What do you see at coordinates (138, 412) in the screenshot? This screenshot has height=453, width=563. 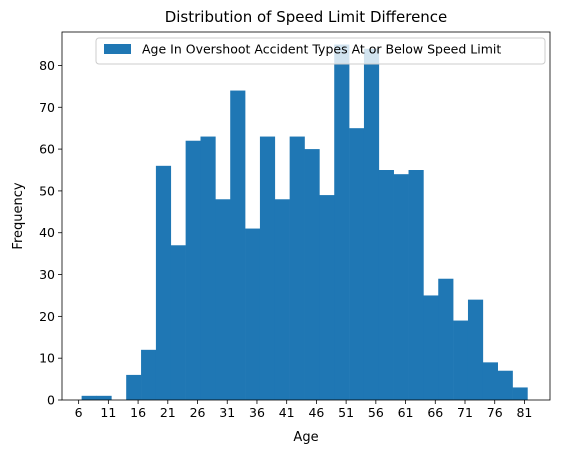 I see `x-tick-label: 16` at bounding box center [138, 412].